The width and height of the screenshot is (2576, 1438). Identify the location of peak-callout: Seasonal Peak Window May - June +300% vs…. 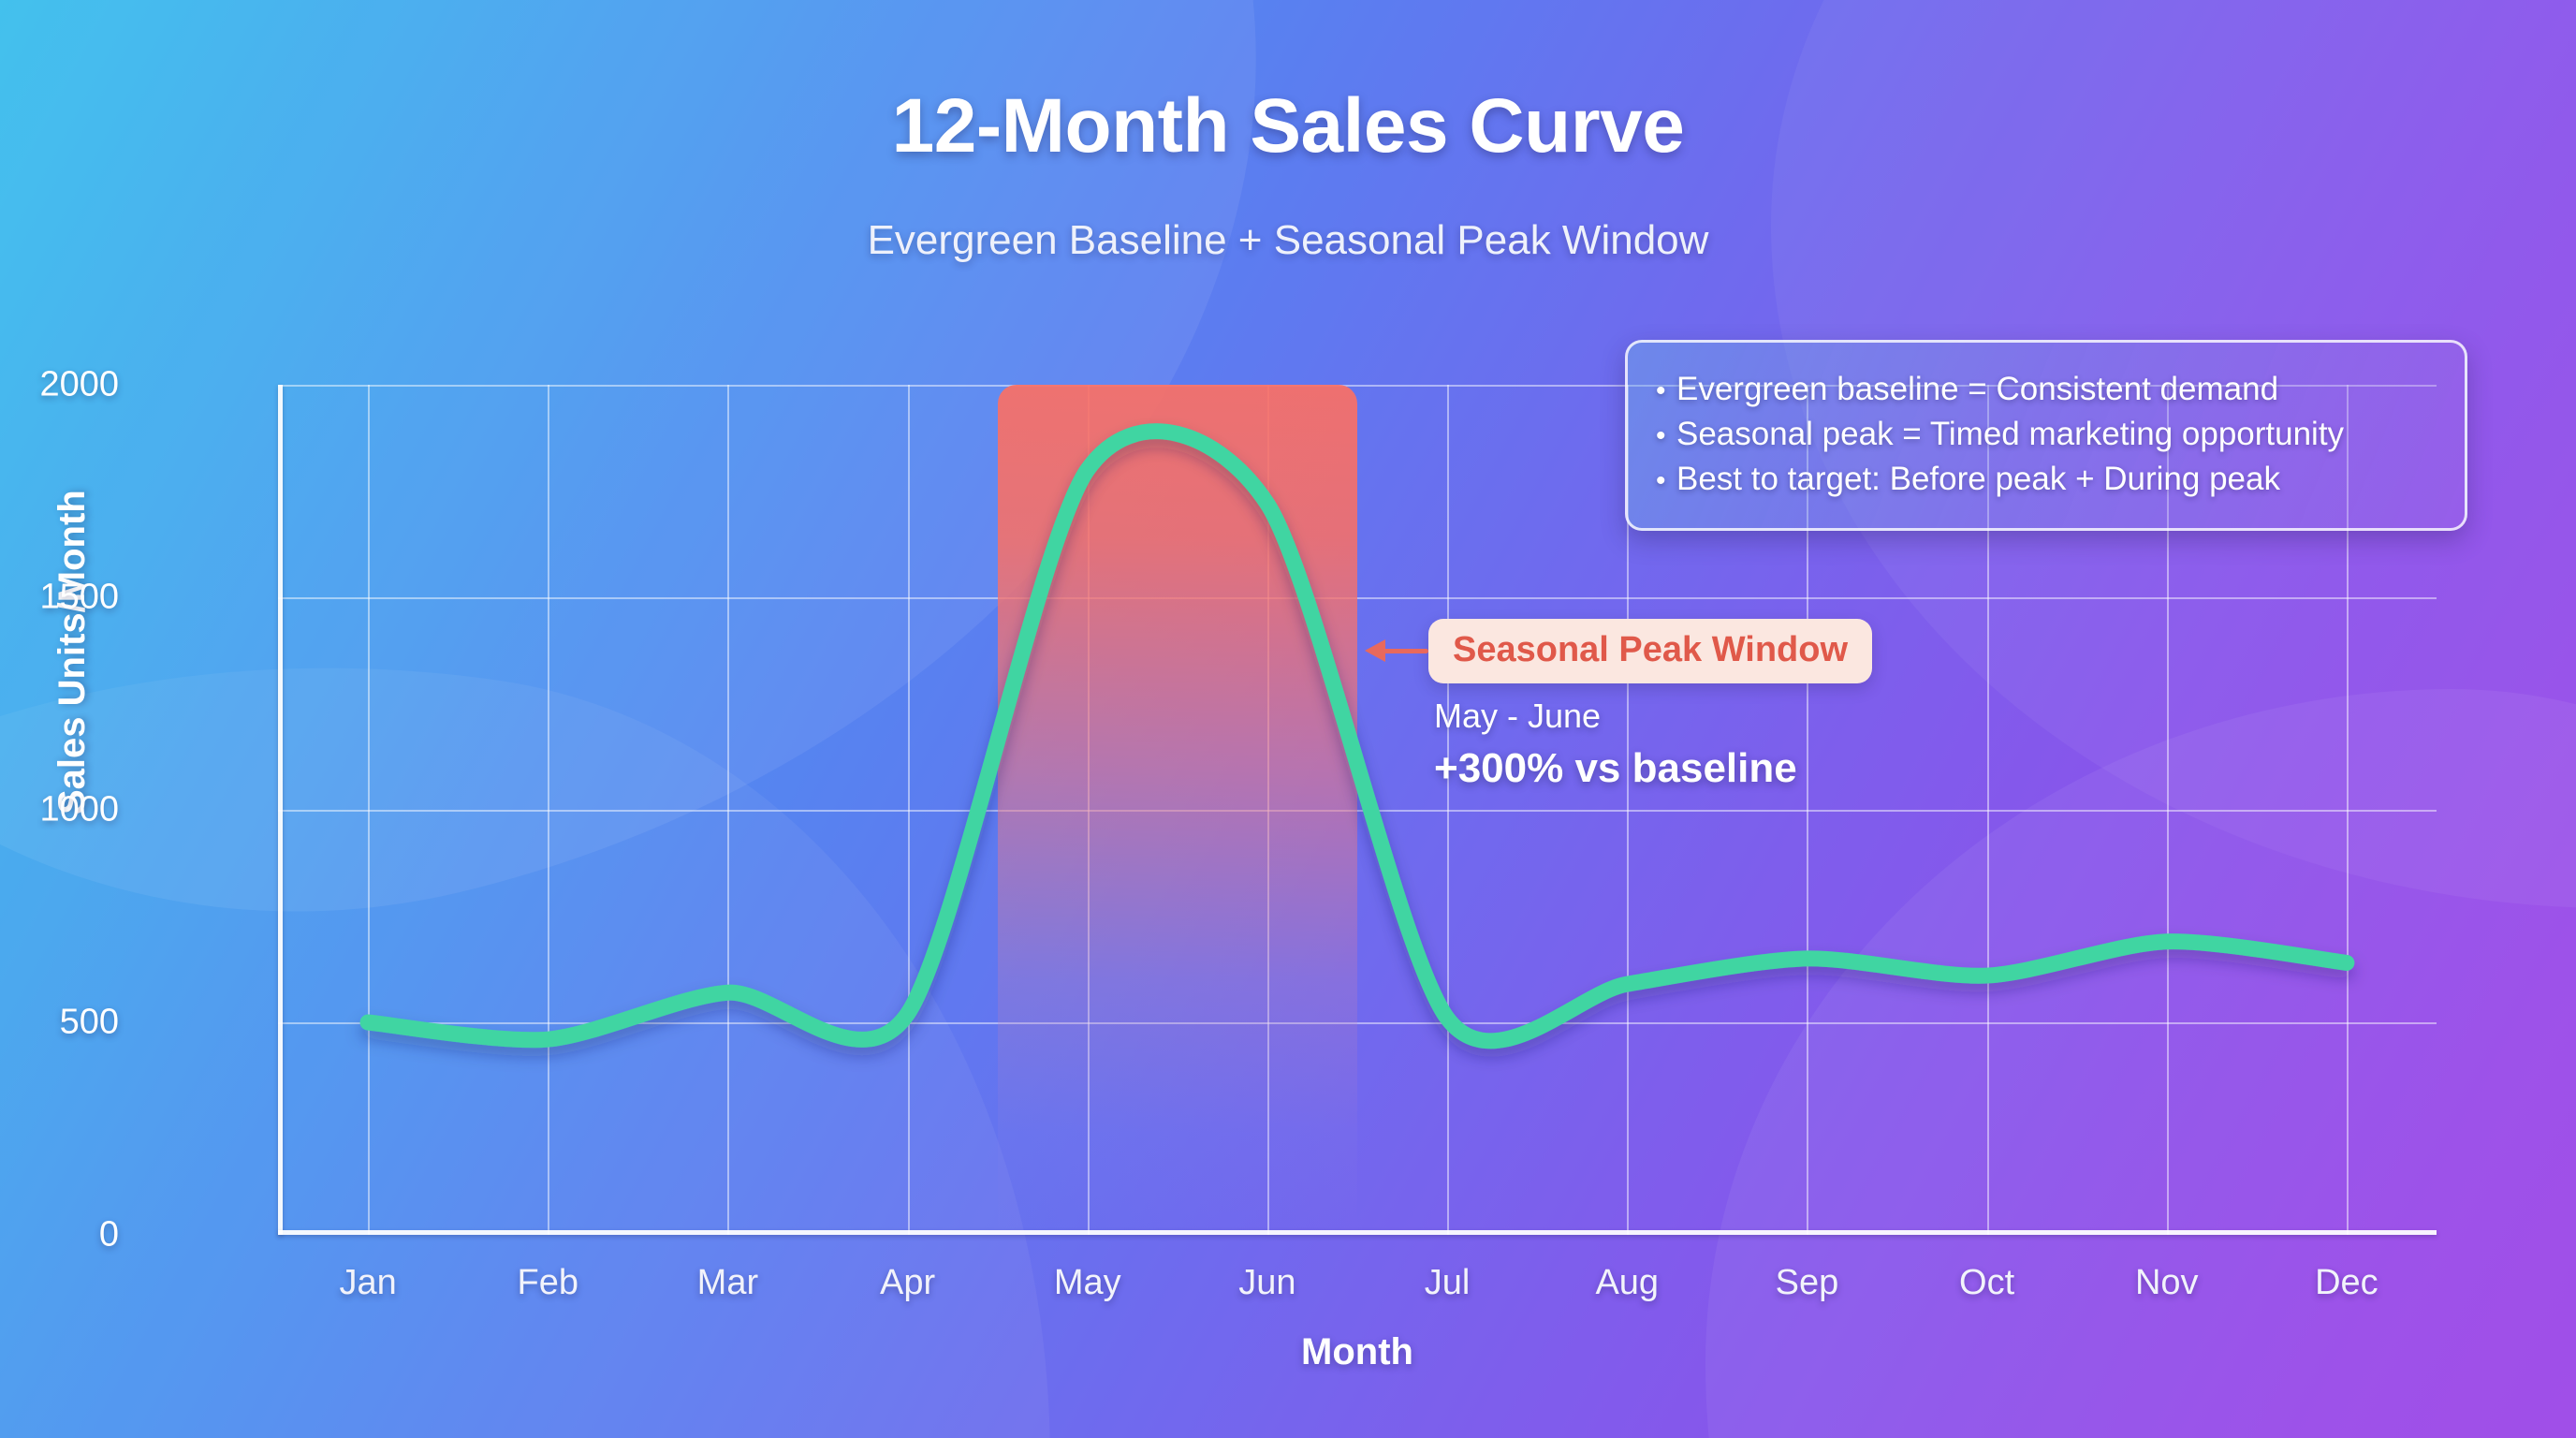
(1674, 705).